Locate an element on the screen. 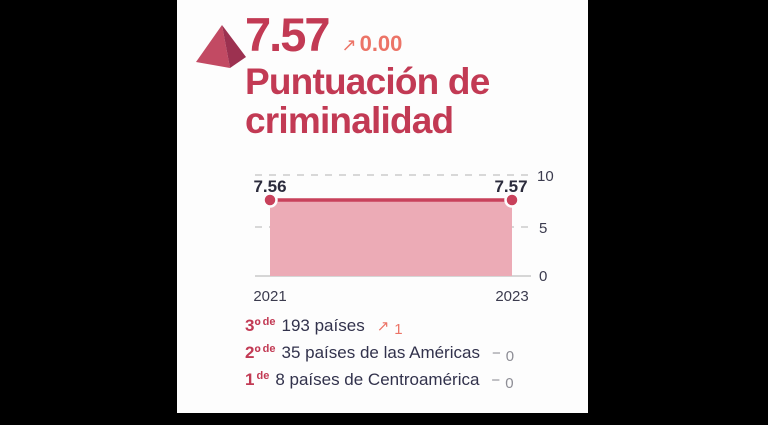 The image size is (768, 425). score-header: 7.57 ↗ 0.00 is located at coordinates (323, 35).